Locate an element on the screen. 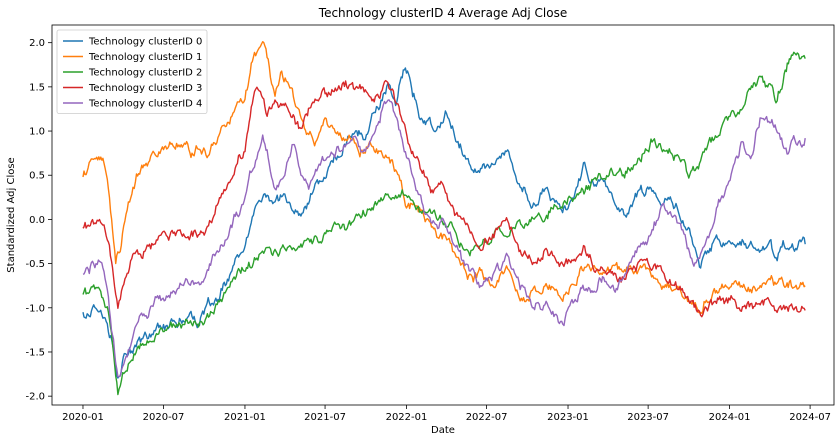 This screenshot has width=840, height=441. x-tick-label: 2023-01 is located at coordinates (568, 417).